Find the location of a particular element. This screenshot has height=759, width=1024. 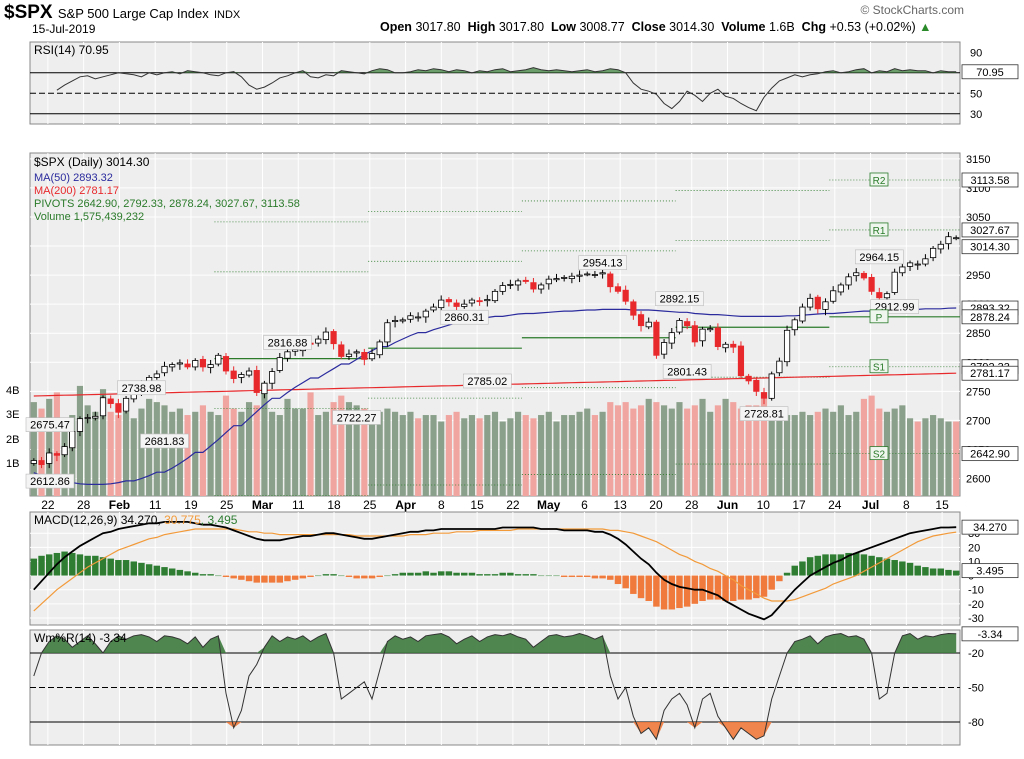

rsi-tick-label: 90 is located at coordinates (976, 53).